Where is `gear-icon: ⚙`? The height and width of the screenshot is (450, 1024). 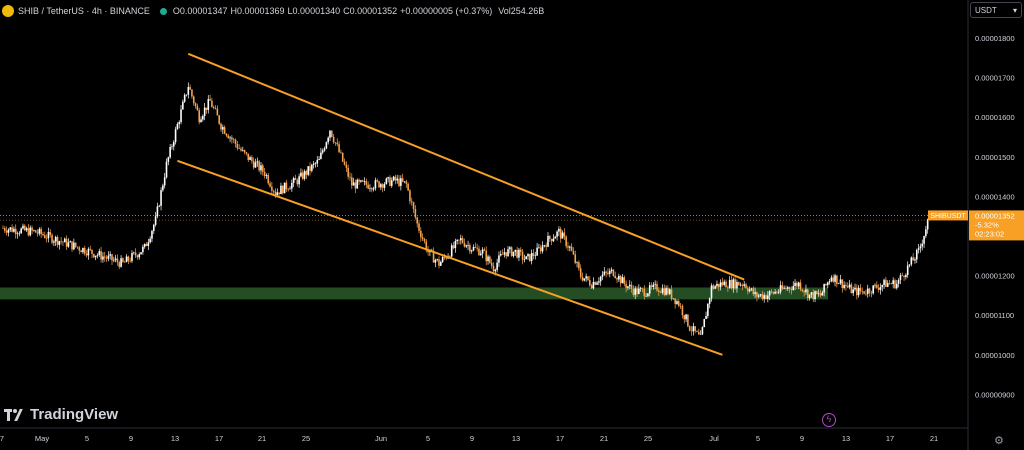
gear-icon: ⚙ is located at coordinates (999, 441).